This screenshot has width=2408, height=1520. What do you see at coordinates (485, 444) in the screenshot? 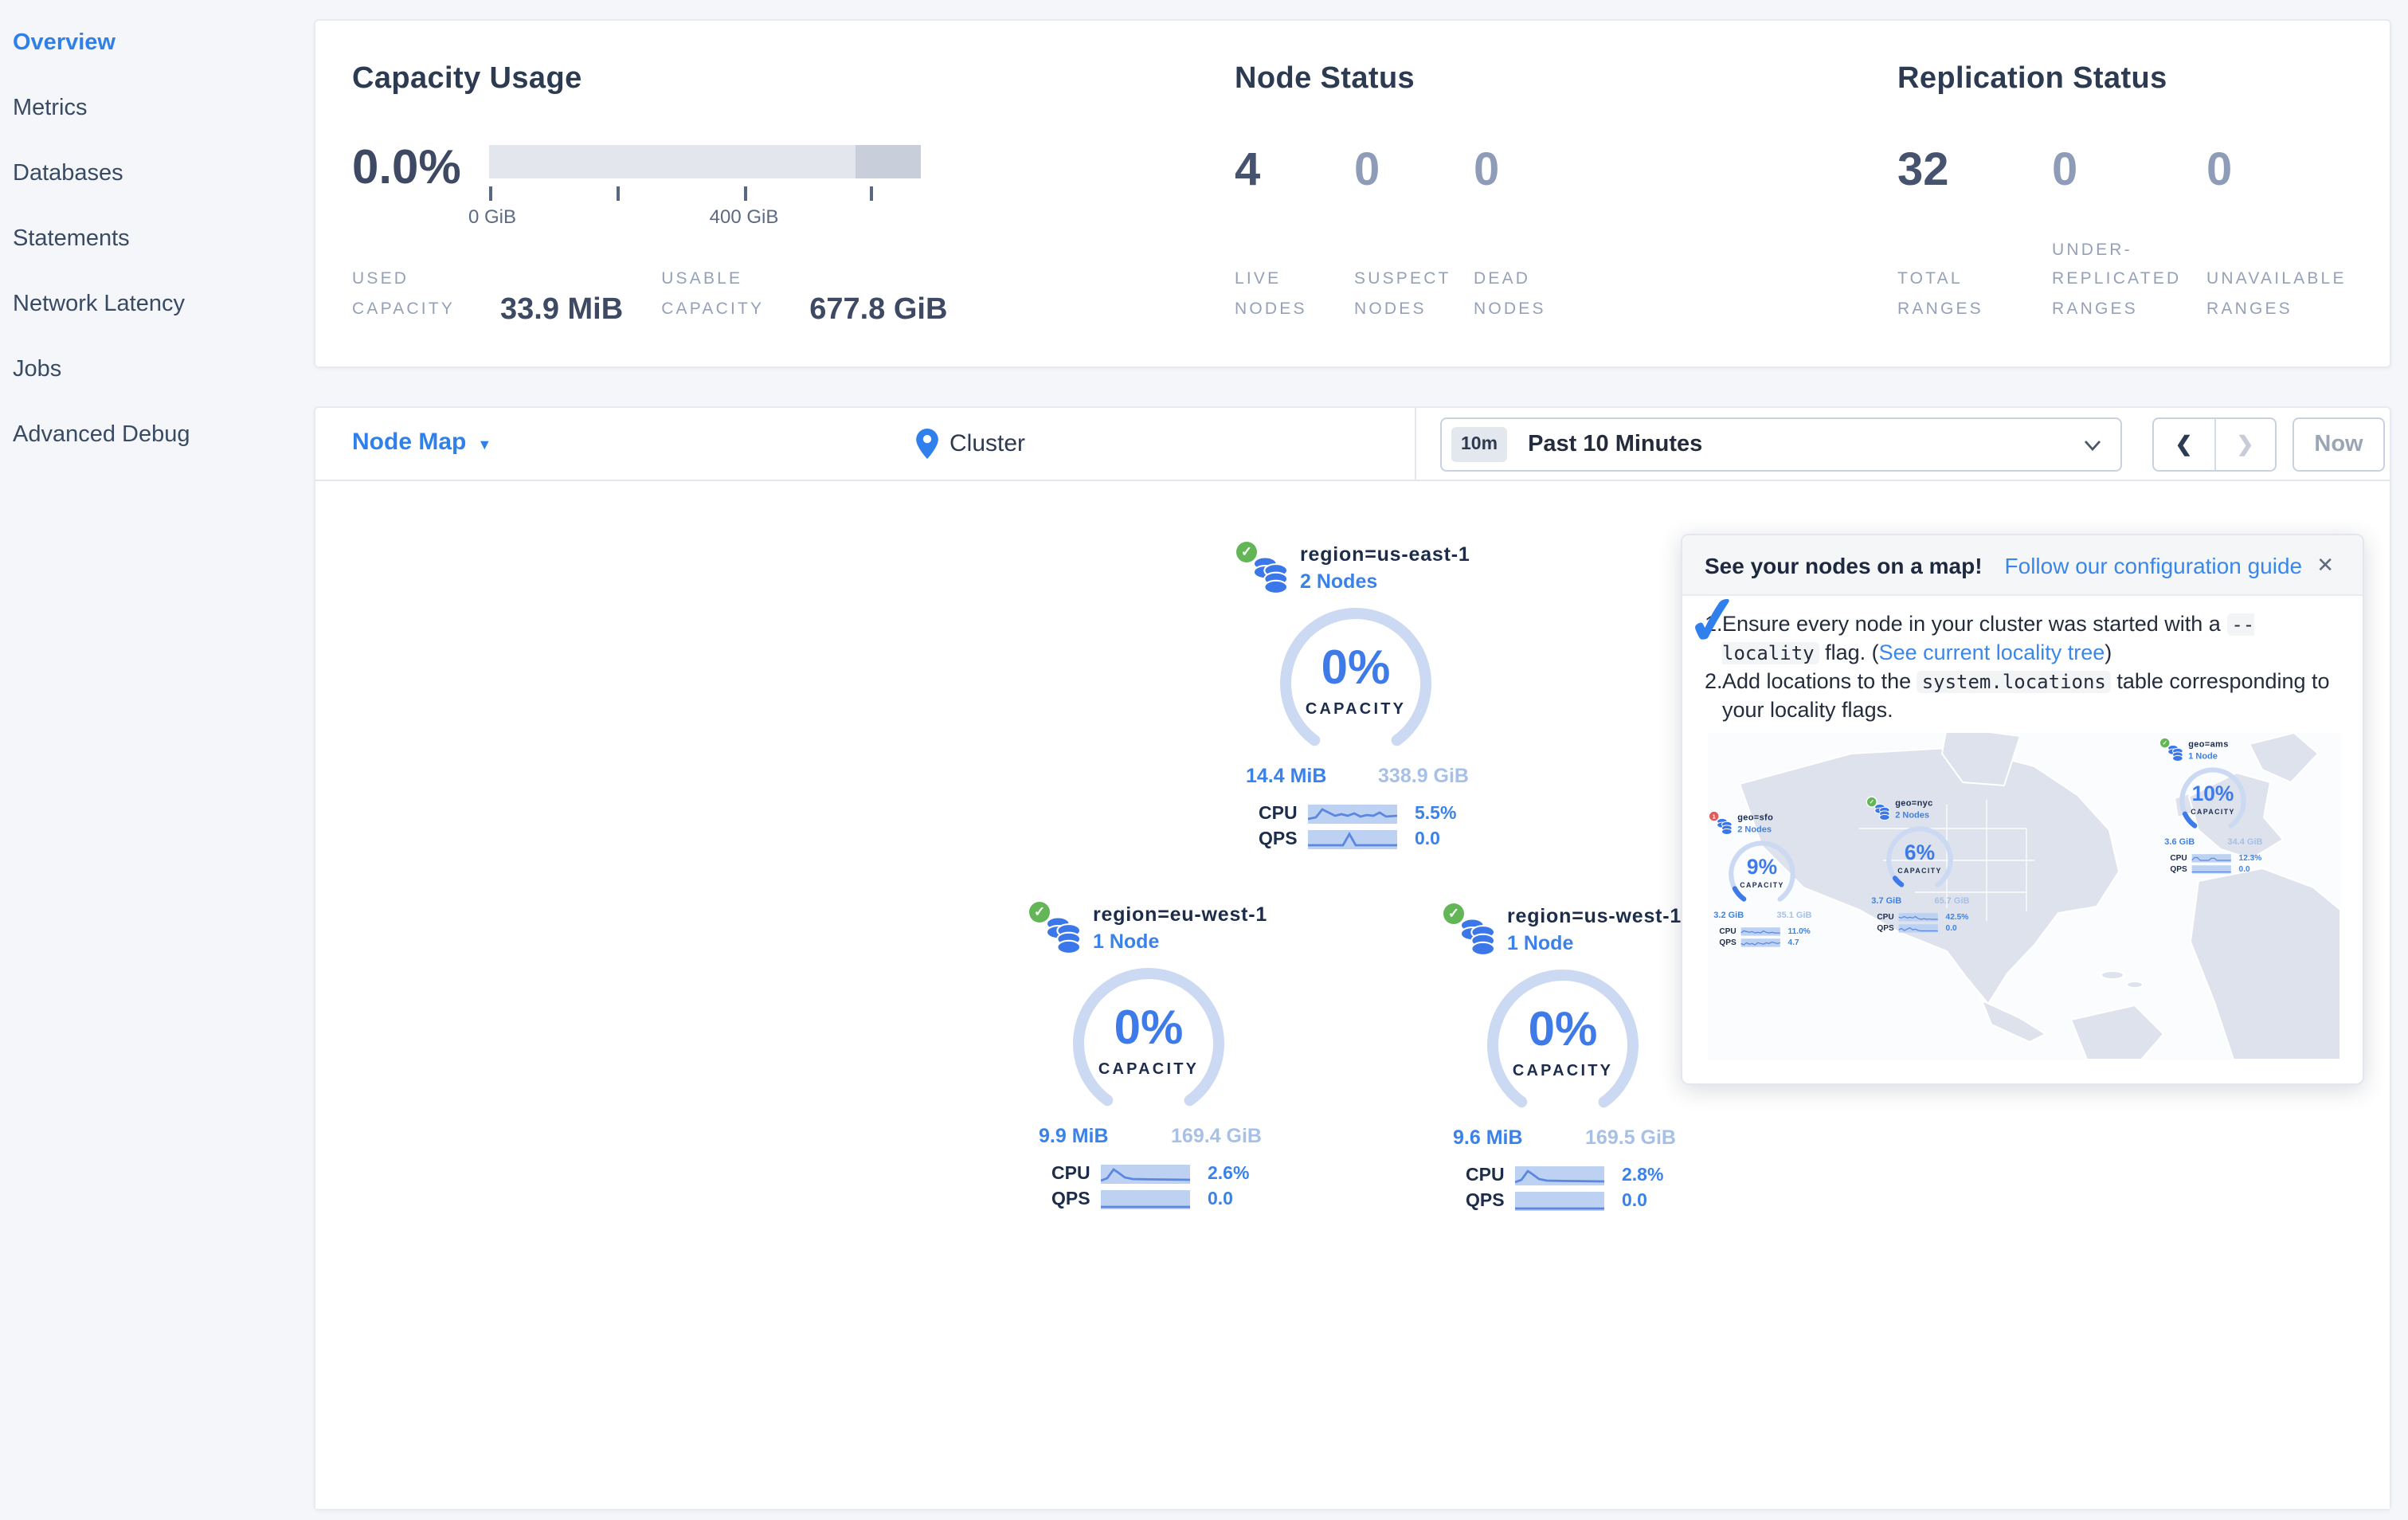
I see `chevron-down-icon: ▼` at bounding box center [485, 444].